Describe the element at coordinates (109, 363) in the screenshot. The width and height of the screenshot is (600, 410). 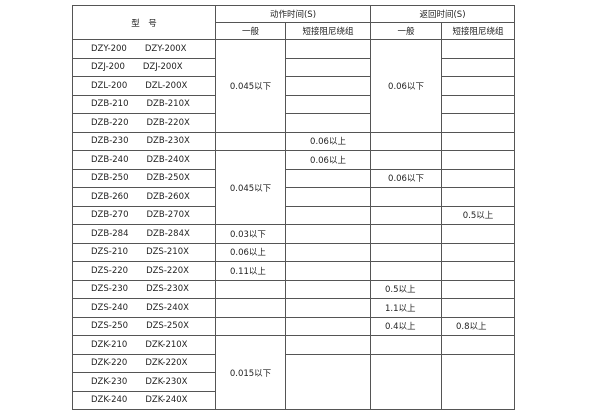
I see `model-standard: DZK-220` at that location.